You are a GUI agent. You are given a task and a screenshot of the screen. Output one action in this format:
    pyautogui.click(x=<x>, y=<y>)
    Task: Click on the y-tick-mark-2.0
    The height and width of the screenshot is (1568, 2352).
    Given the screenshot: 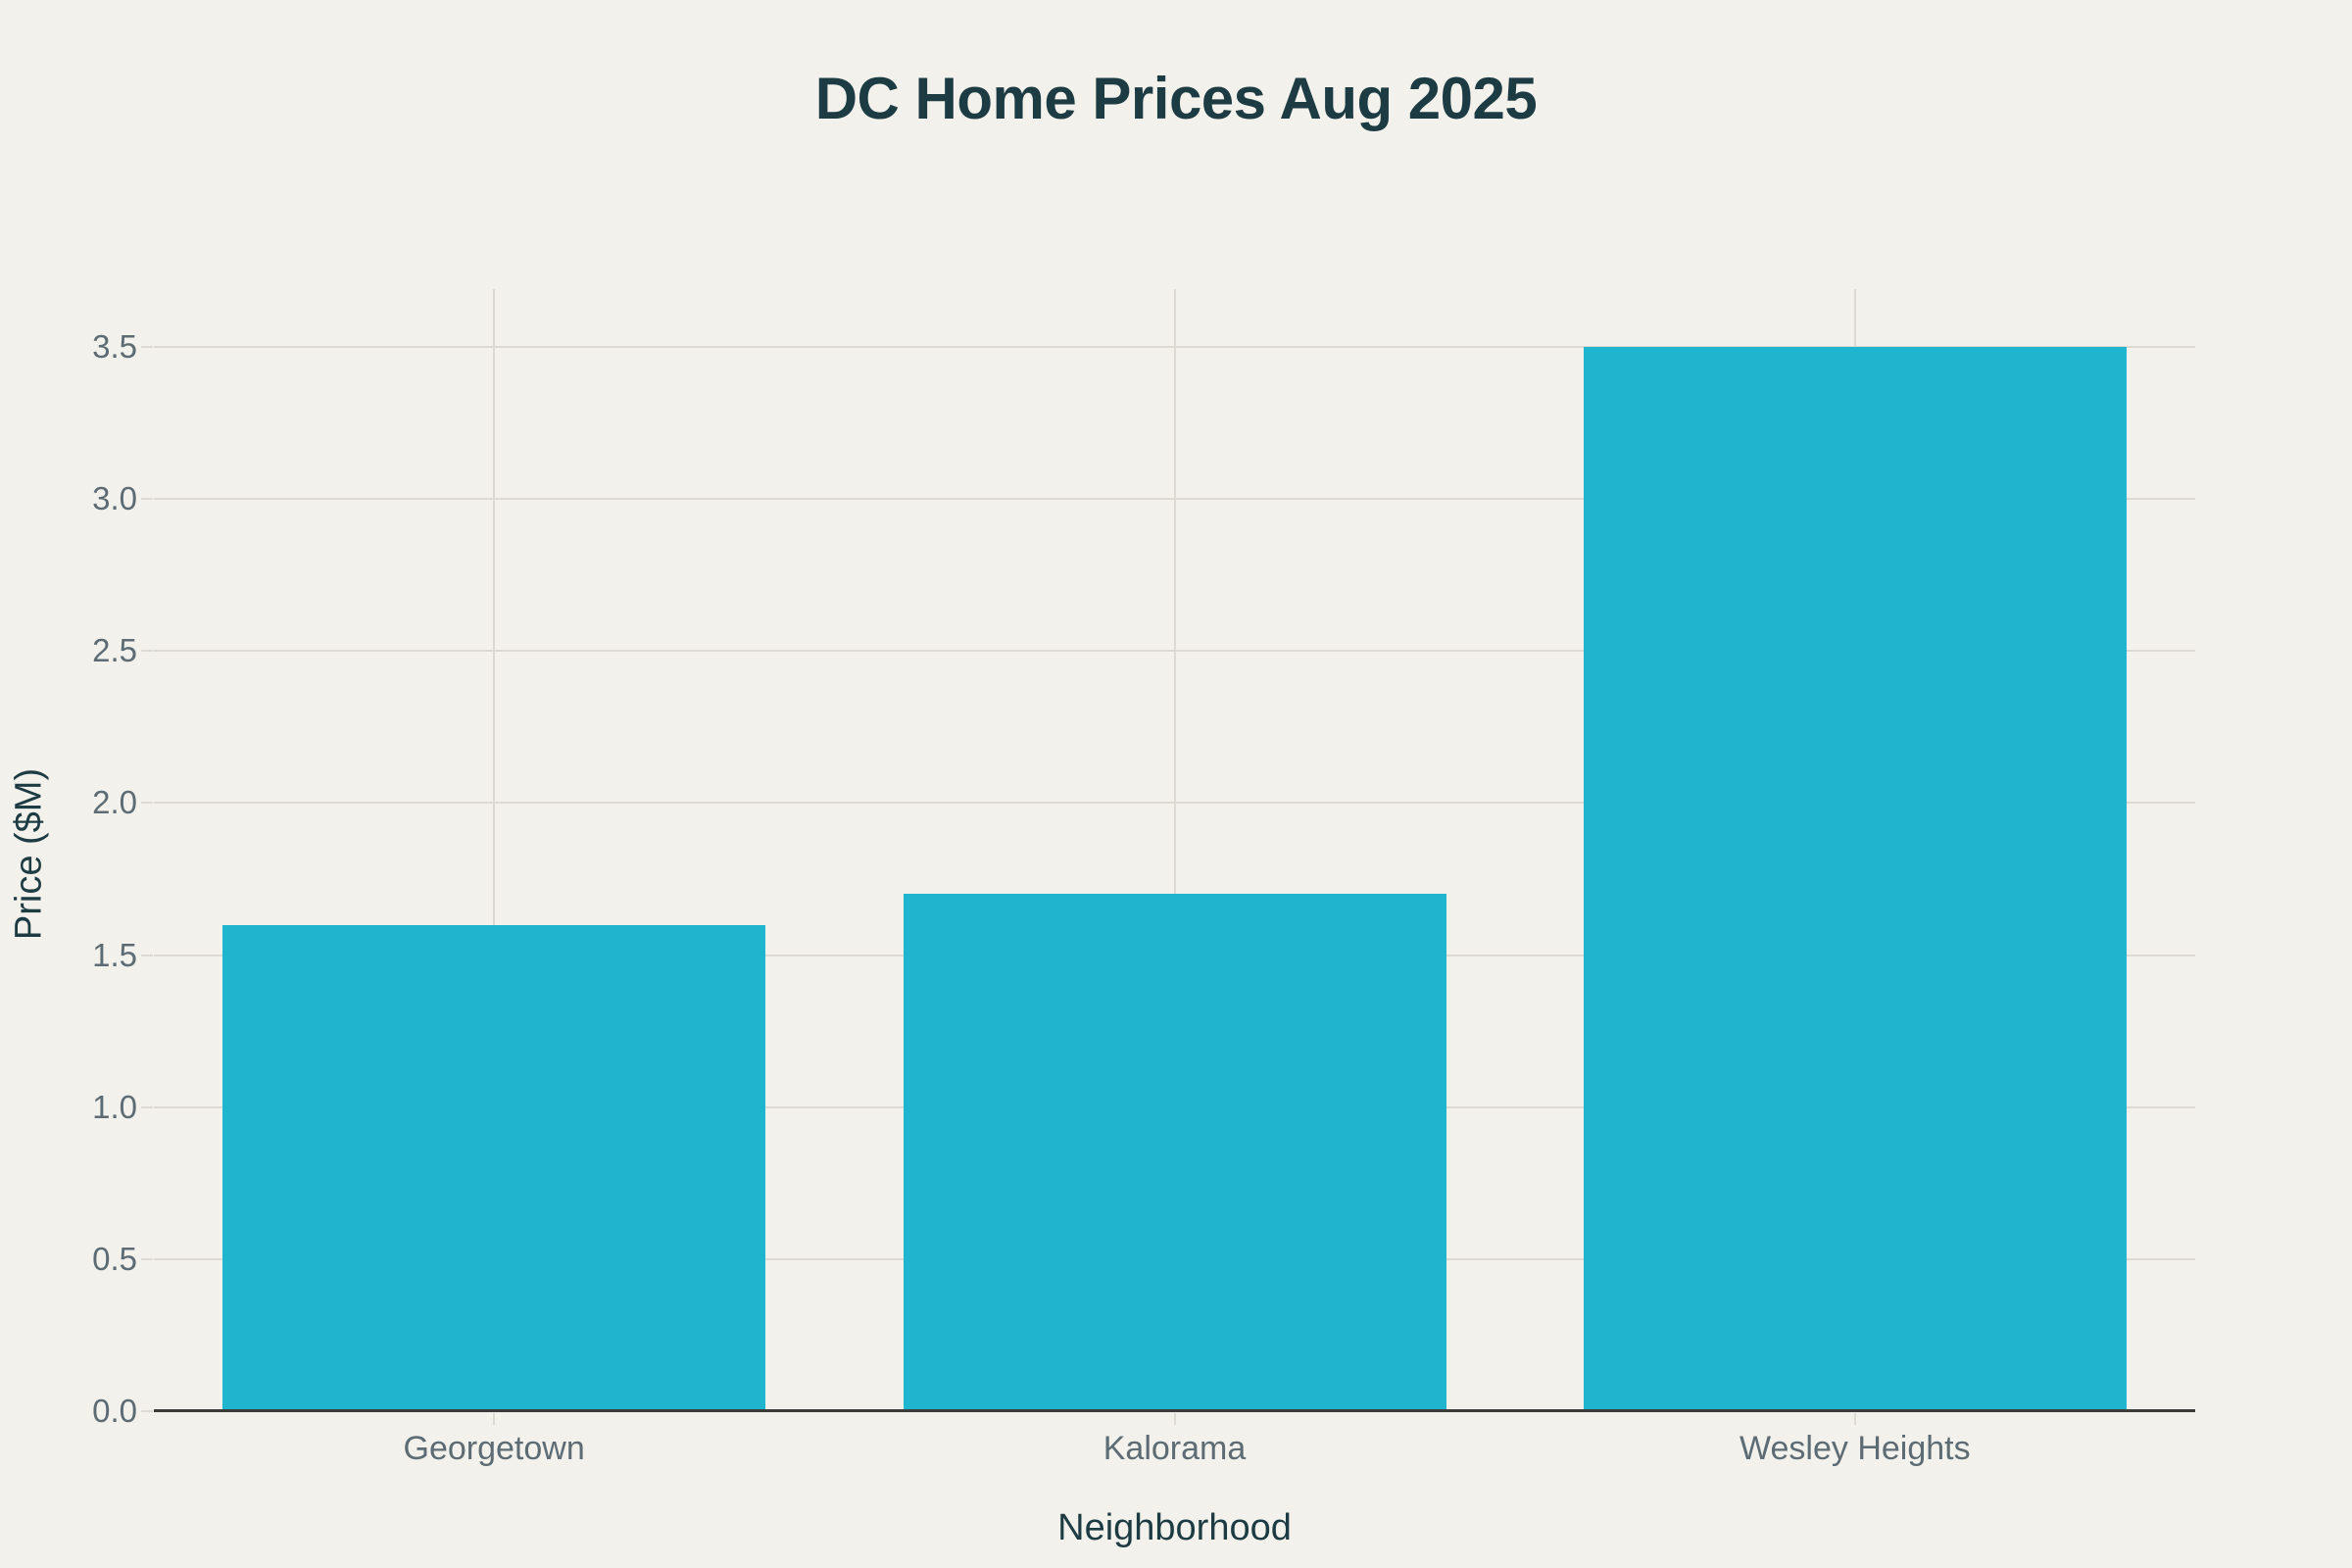 What is the action you would take?
    pyautogui.click(x=147, y=803)
    